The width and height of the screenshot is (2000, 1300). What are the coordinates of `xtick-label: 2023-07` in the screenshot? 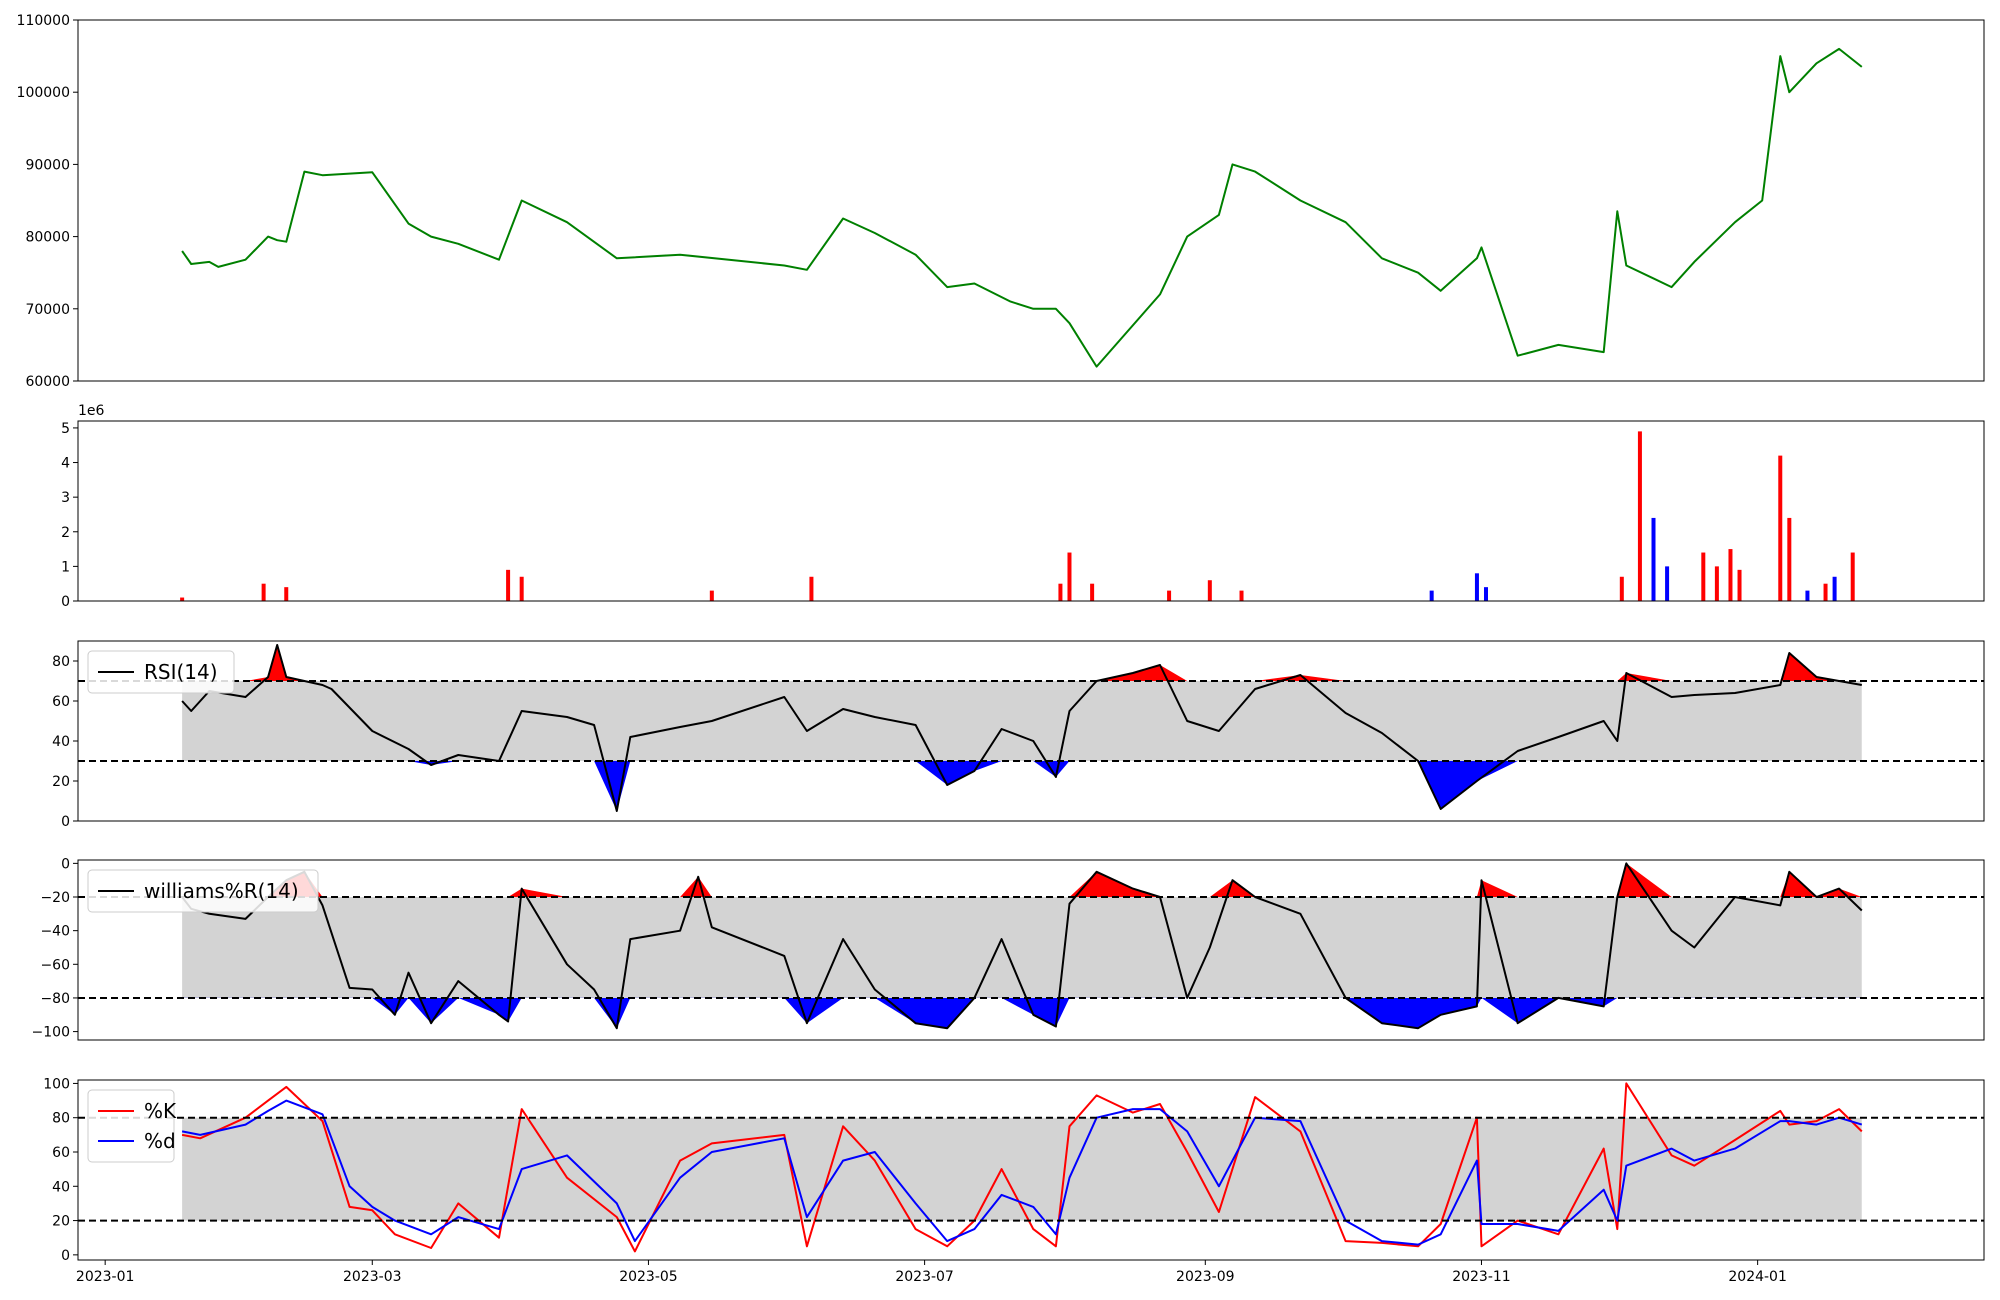 It's located at (924, 1277).